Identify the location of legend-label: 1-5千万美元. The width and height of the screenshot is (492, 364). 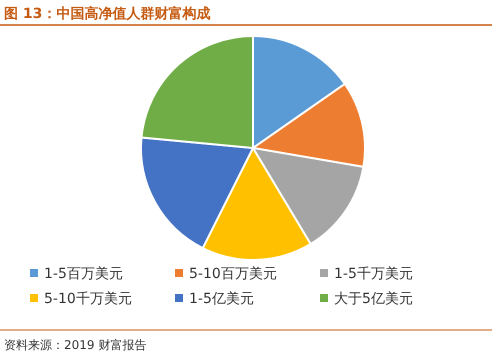
(373, 274).